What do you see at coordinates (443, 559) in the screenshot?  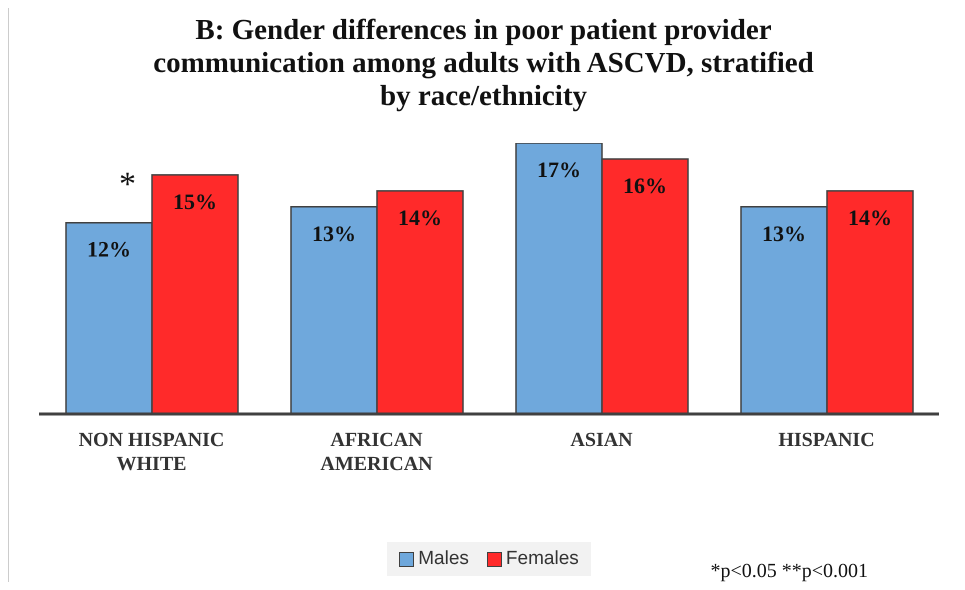 I see `legend-label: Males` at bounding box center [443, 559].